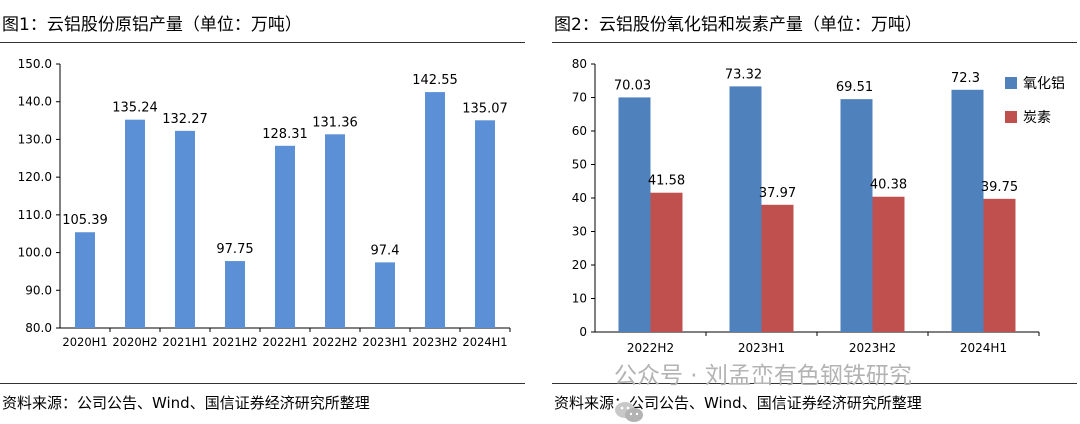 This screenshot has height=424, width=1080. I want to click on data-label: 97.75, so click(234, 249).